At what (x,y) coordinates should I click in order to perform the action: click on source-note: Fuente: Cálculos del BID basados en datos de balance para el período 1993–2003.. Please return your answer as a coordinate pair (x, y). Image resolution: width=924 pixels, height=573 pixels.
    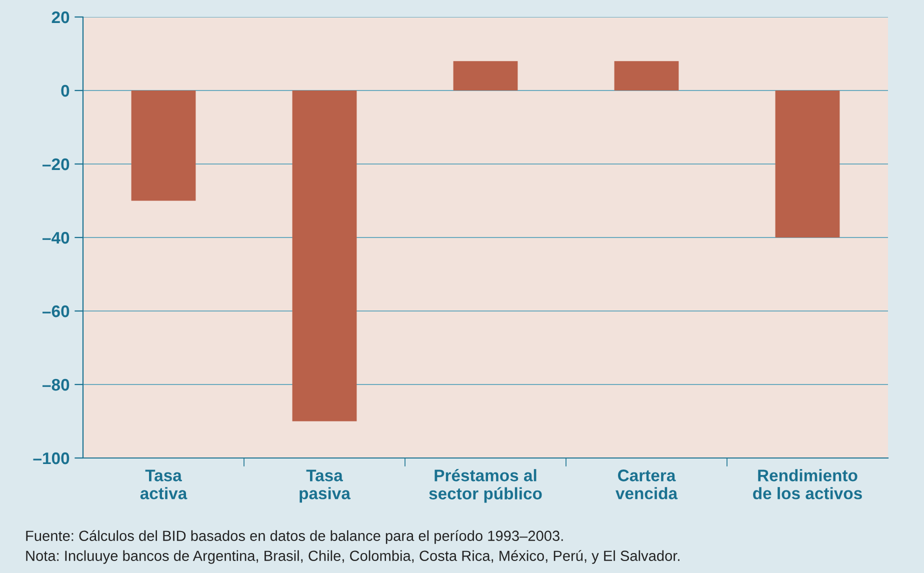
    Looking at the image, I should click on (294, 537).